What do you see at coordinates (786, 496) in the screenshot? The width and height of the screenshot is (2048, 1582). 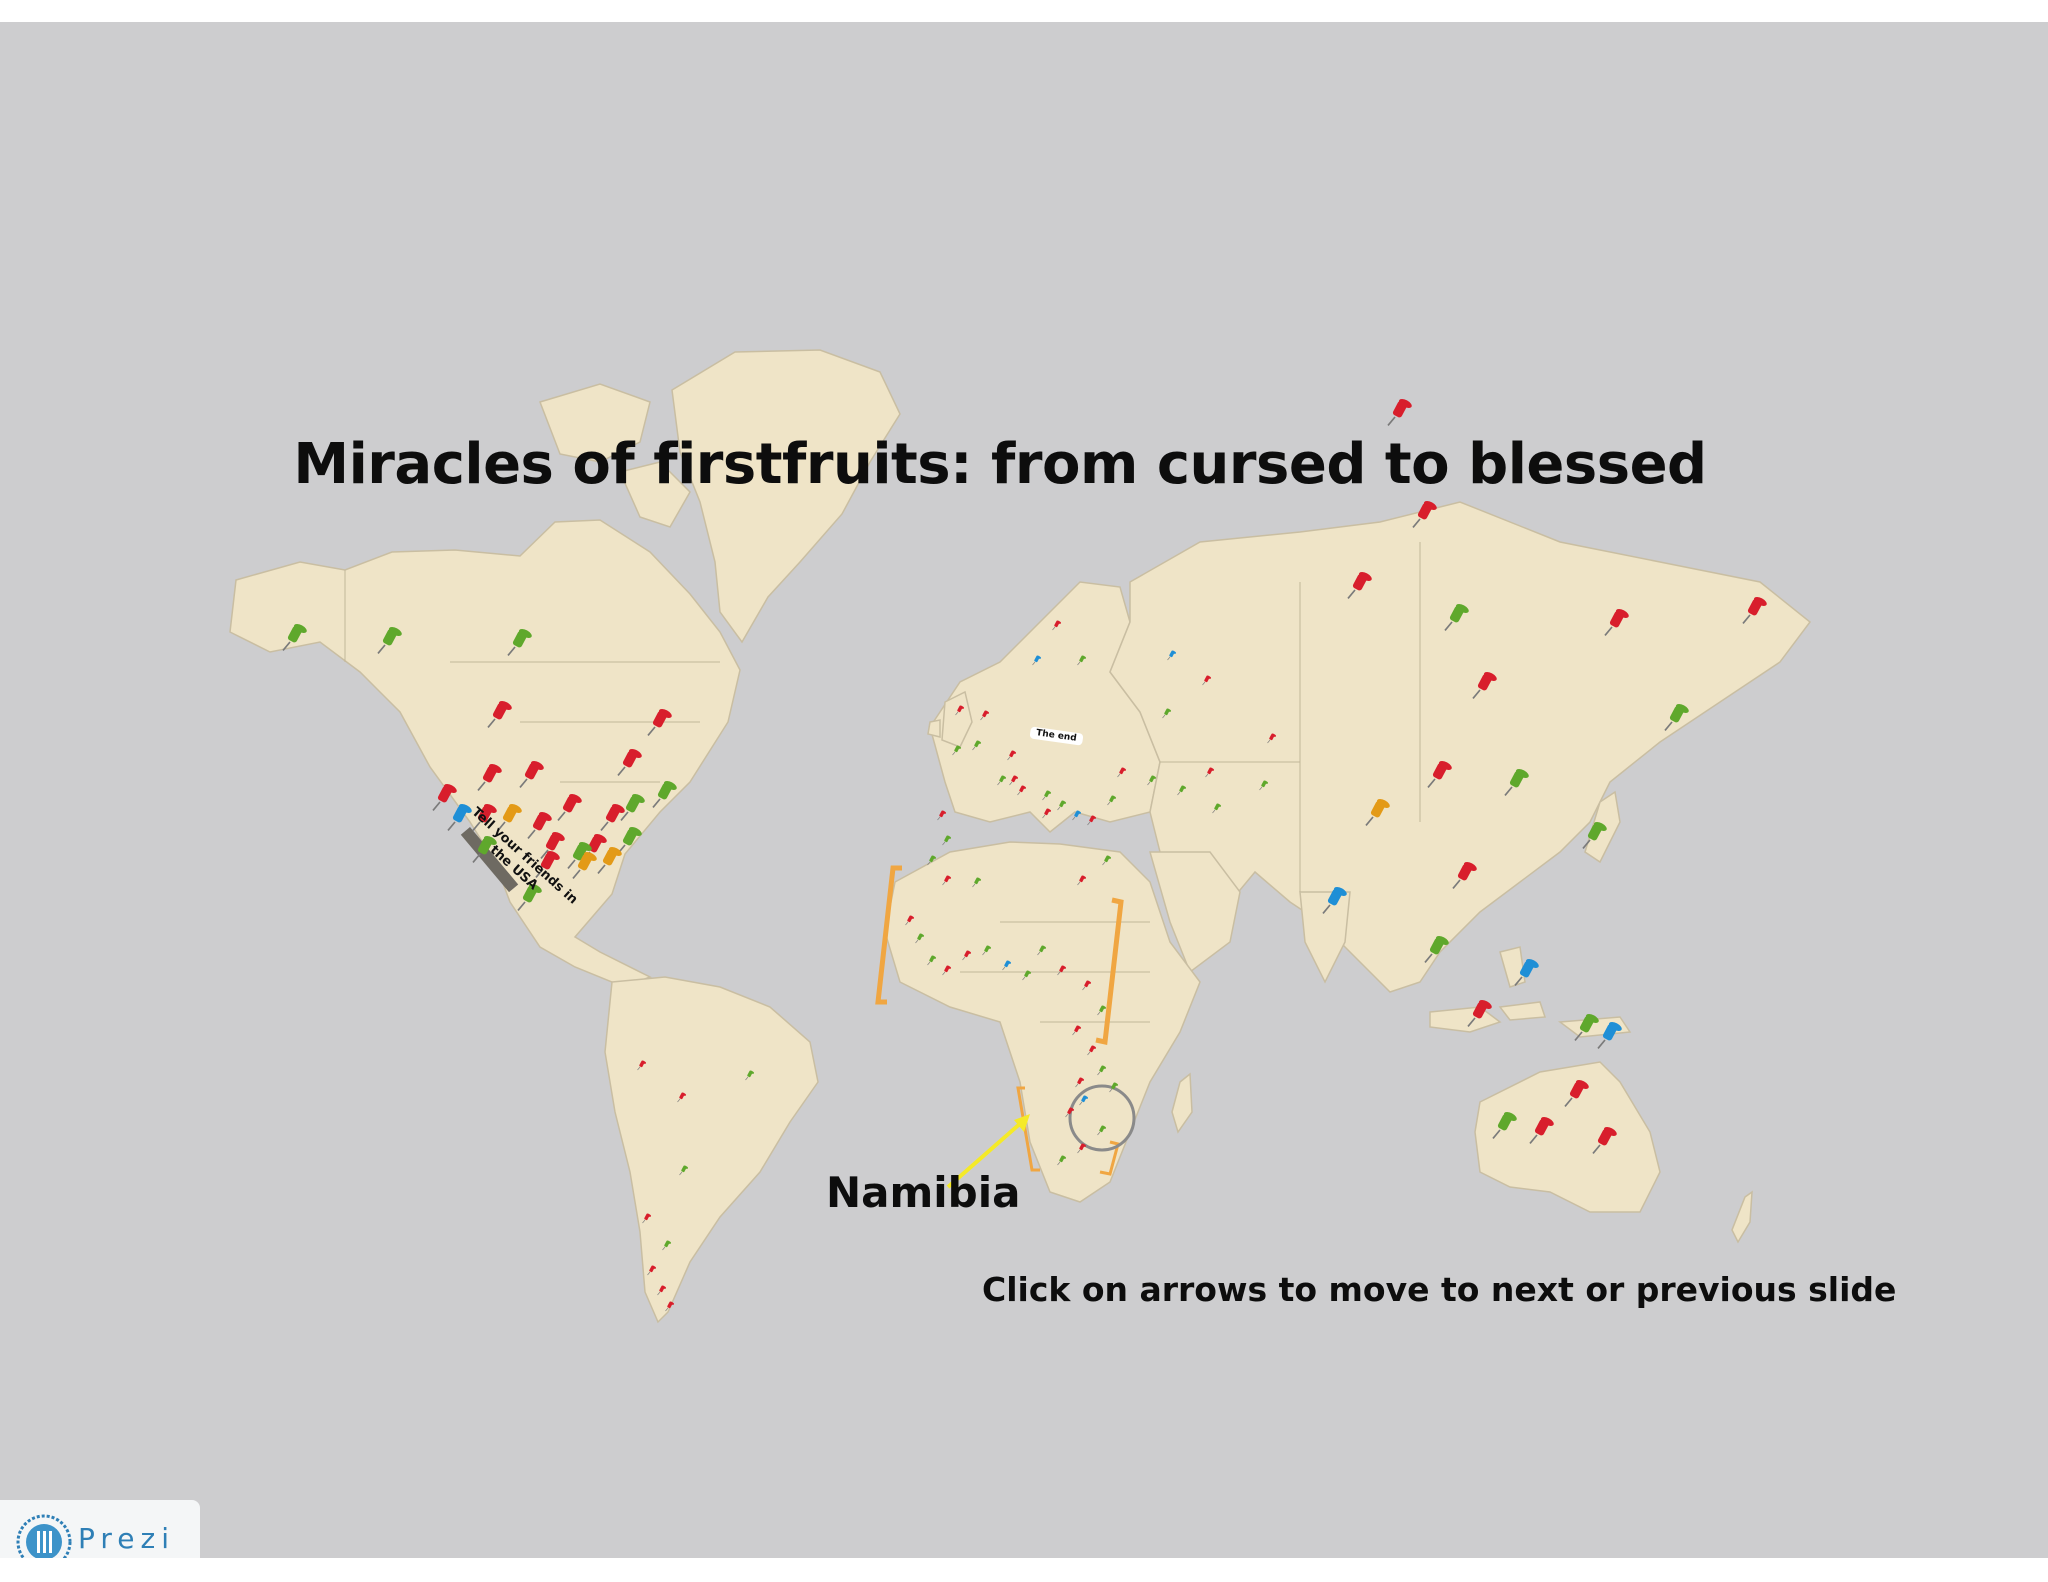 I see `greenland-landmass` at bounding box center [786, 496].